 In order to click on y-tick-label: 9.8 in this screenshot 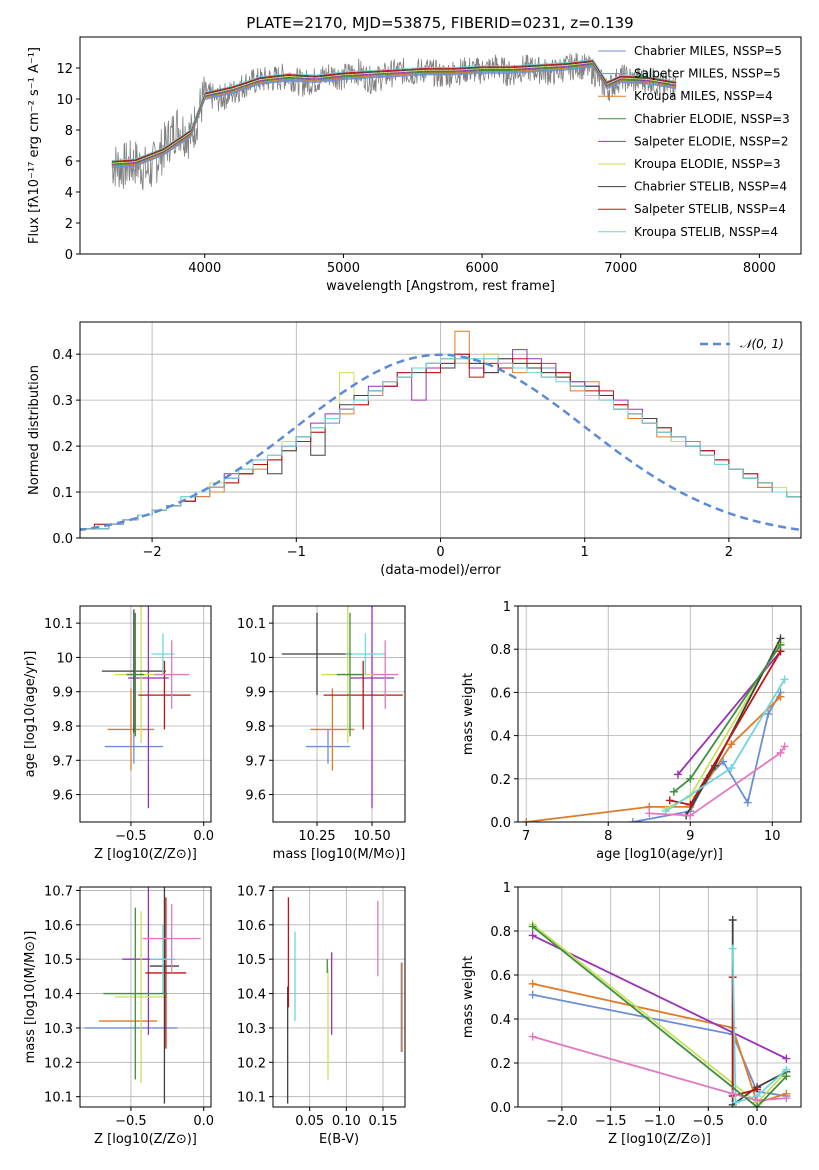, I will do `click(255, 727)`.